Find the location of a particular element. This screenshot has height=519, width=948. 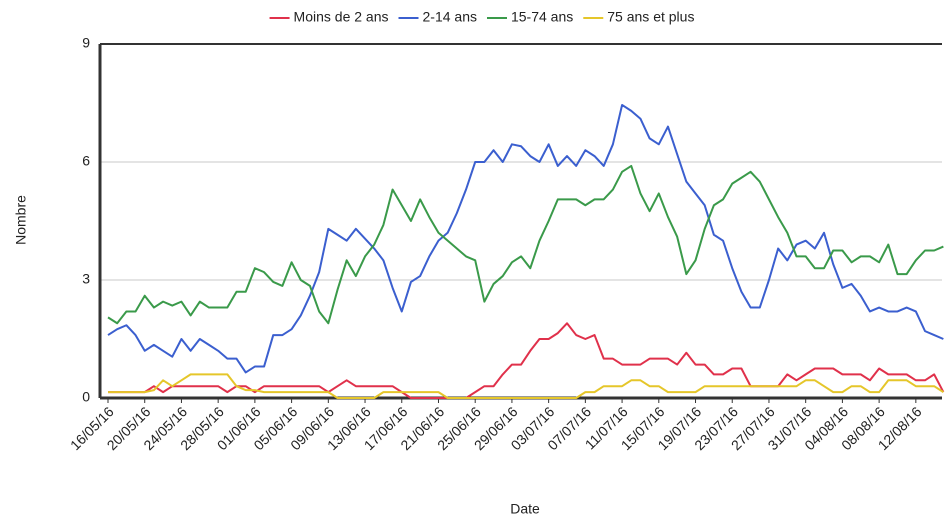

y-axis-label: Nombre is located at coordinates (21, 220).